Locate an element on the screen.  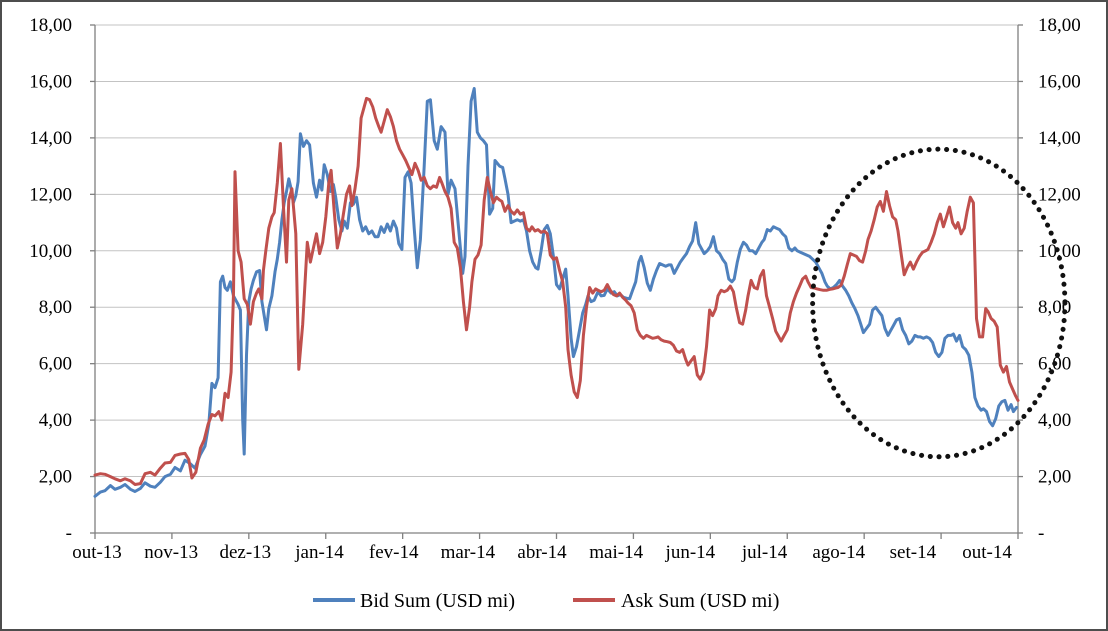
x-tick-label: jan-14 is located at coordinates (319, 552).